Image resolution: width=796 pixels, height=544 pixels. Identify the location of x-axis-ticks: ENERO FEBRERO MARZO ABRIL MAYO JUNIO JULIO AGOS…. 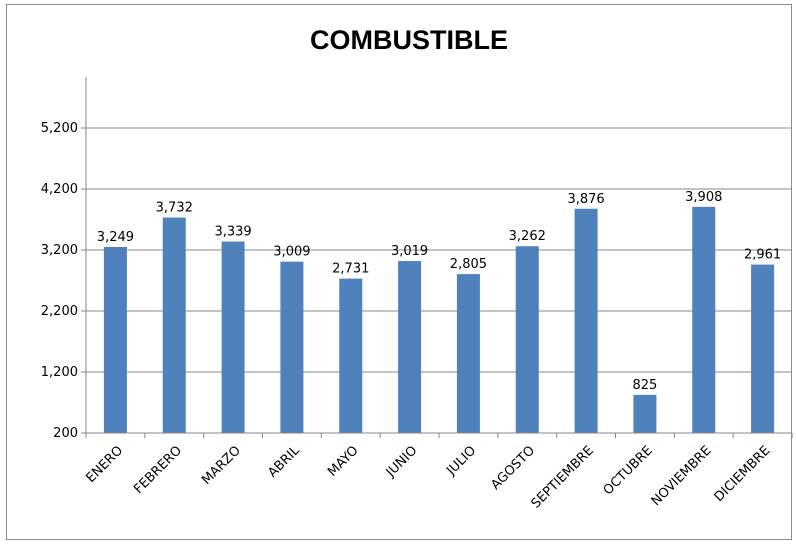
(438, 472).